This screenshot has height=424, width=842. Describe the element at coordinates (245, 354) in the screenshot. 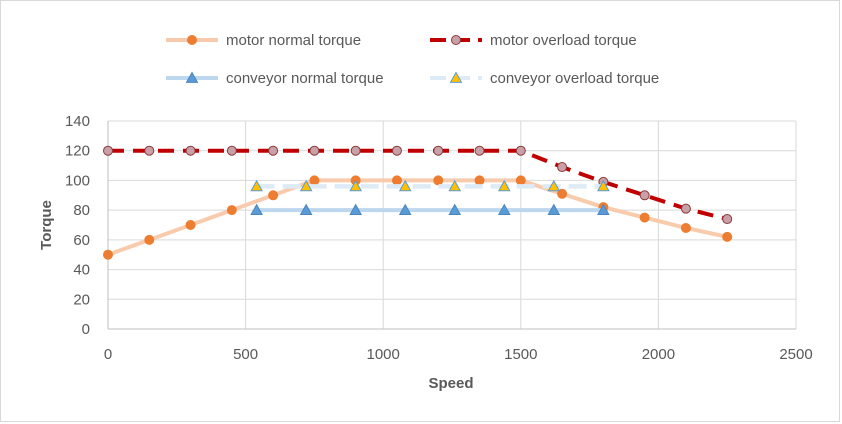

I see `x-tick-label: 500` at that location.